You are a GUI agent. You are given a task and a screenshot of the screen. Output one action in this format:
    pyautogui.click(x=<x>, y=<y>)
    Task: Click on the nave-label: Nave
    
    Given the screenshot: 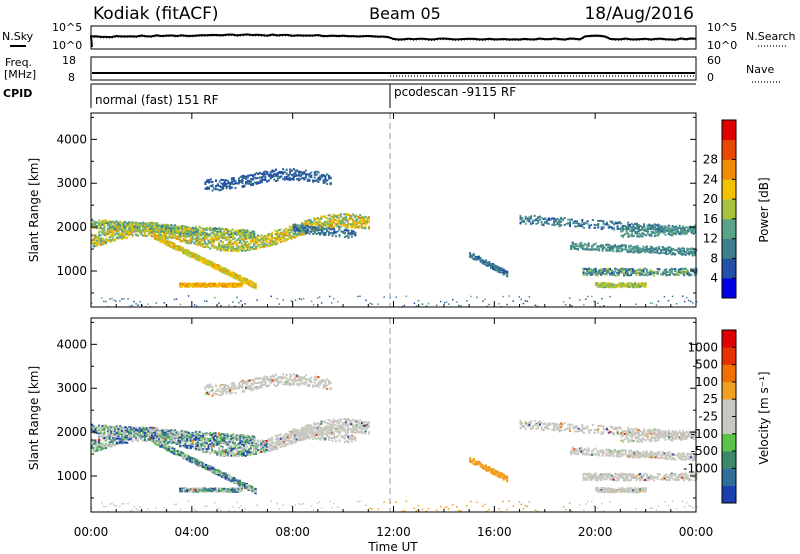 What is the action you would take?
    pyautogui.click(x=760, y=69)
    